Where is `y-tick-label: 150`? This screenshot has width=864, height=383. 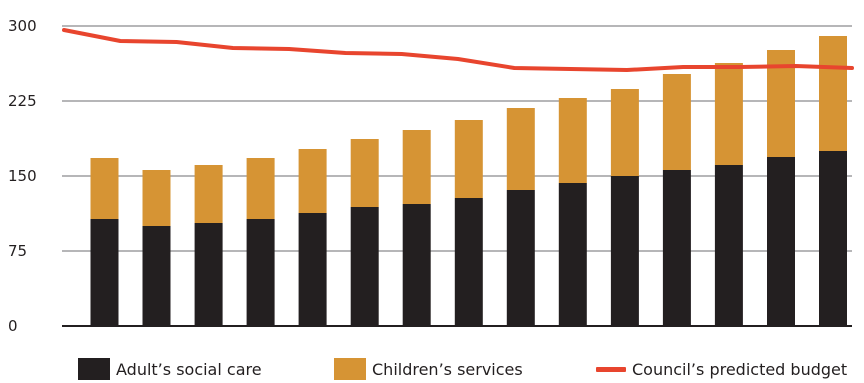 y-tick-label: 150 is located at coordinates (22, 176).